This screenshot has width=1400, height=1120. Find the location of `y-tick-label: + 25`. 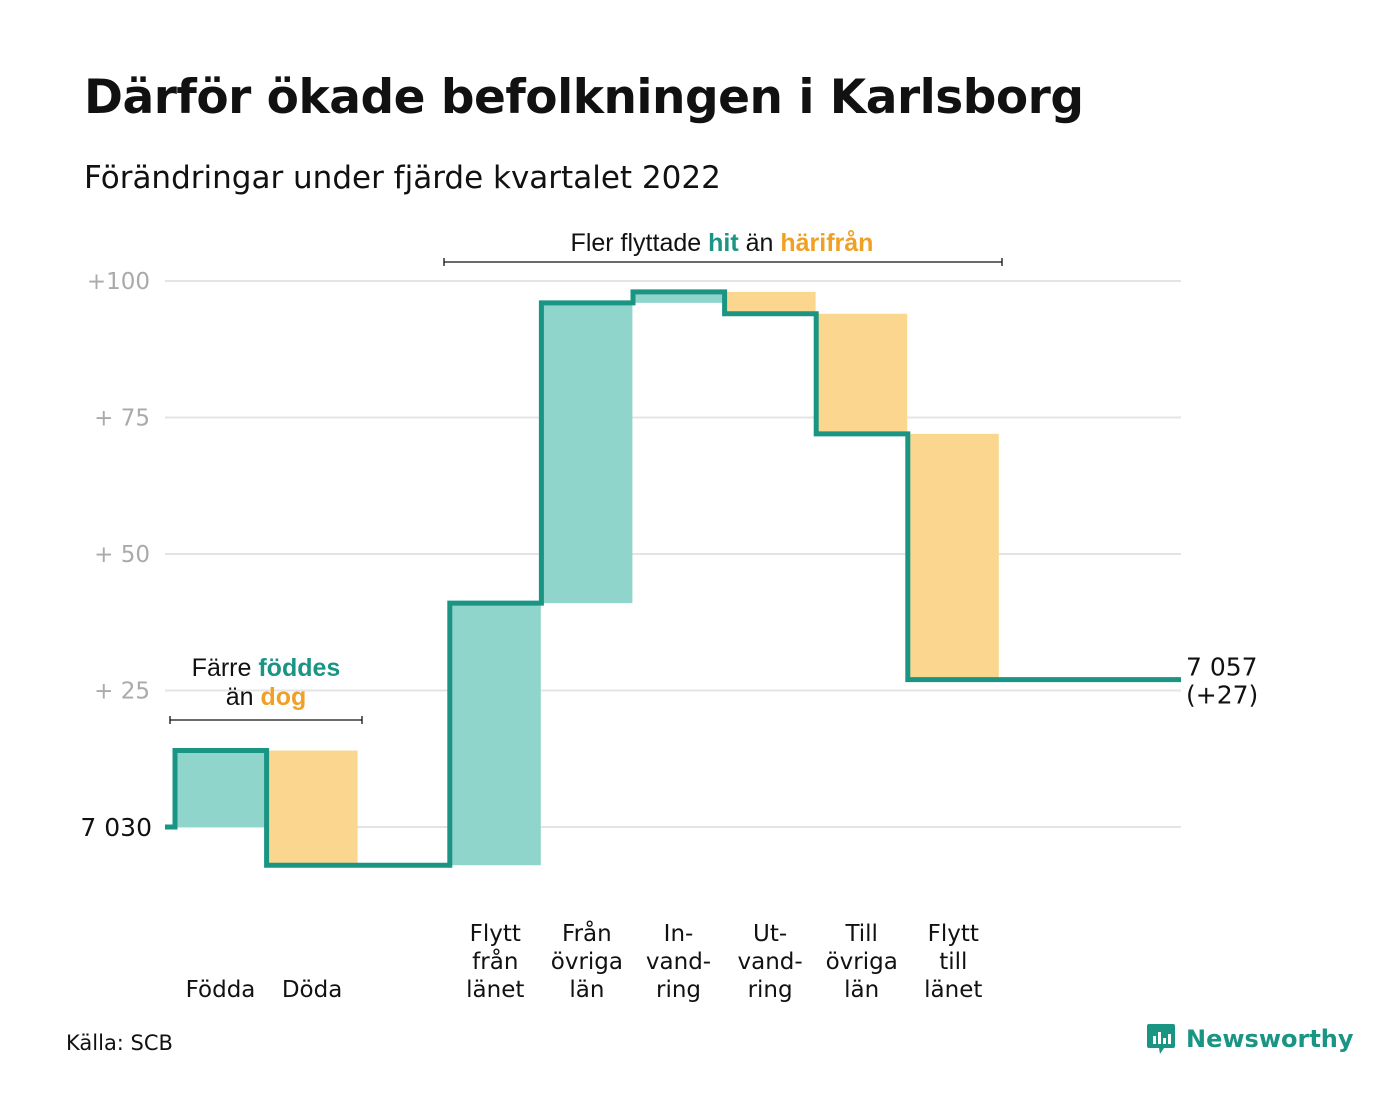

y-tick-label: + 25 is located at coordinates (122, 692).